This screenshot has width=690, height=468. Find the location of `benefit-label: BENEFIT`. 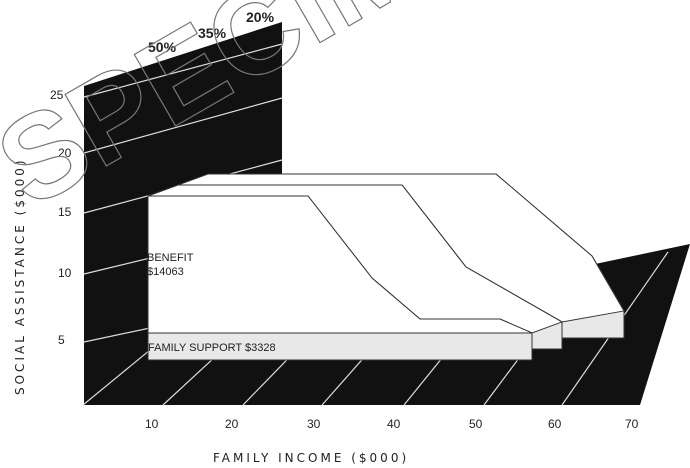

benefit-label: BENEFIT is located at coordinates (170, 258).